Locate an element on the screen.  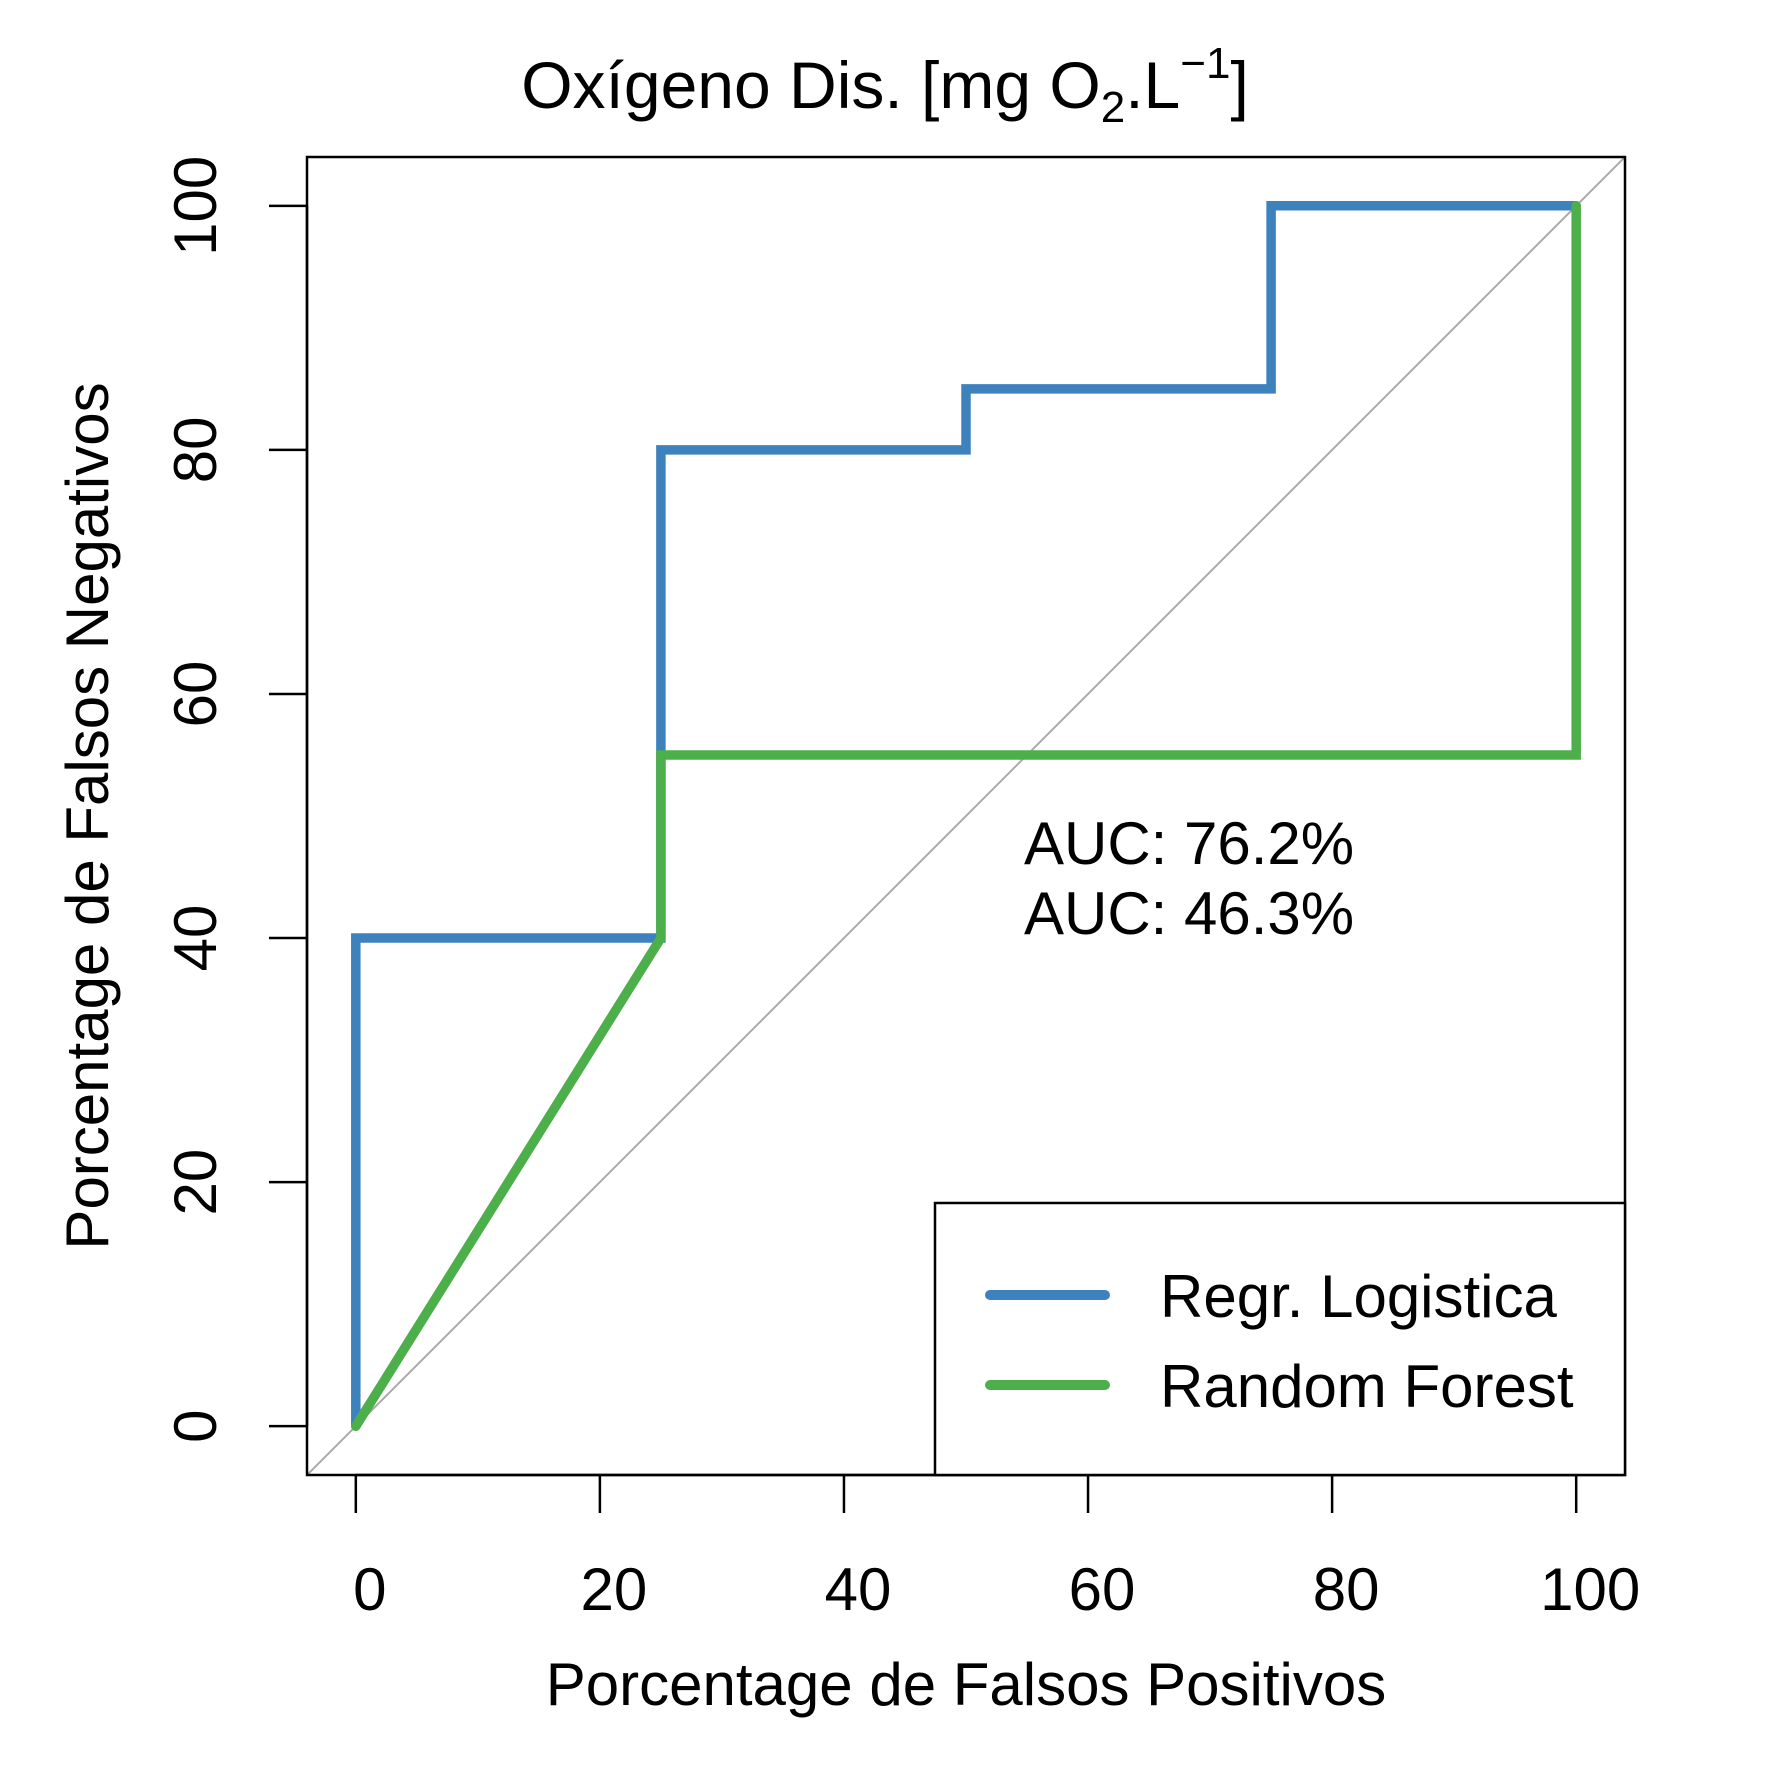
y-axis-label: Porcentage de Falsos Negativos is located at coordinates (87, 815).